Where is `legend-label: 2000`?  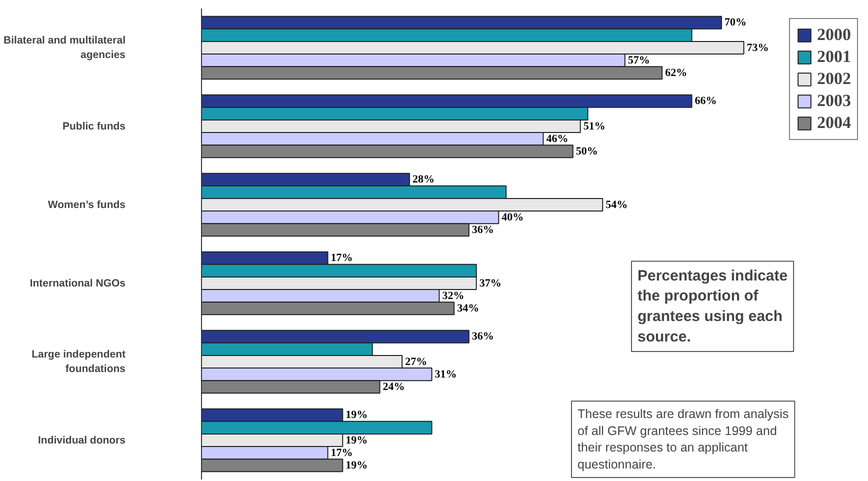 legend-label: 2000 is located at coordinates (834, 35).